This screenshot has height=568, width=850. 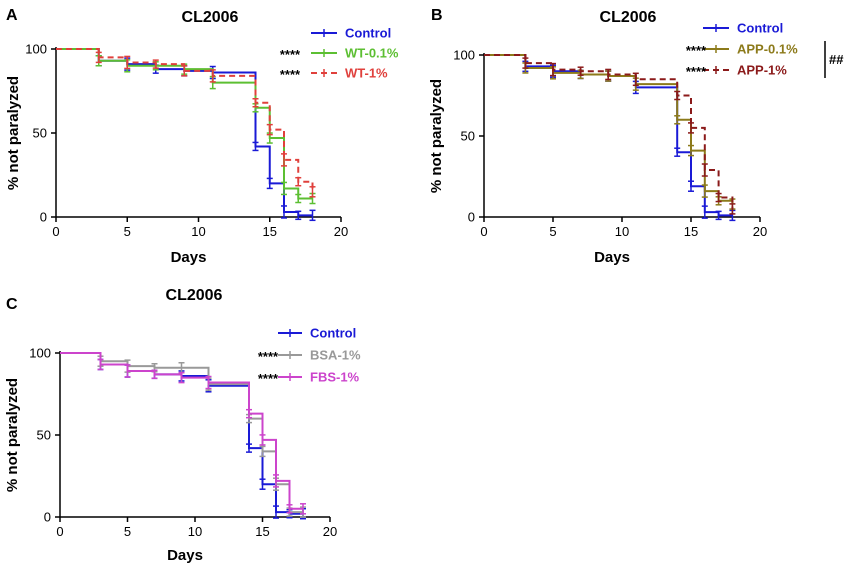 I want to click on legend-entry: BSA-1% ****, so click(x=309, y=356).